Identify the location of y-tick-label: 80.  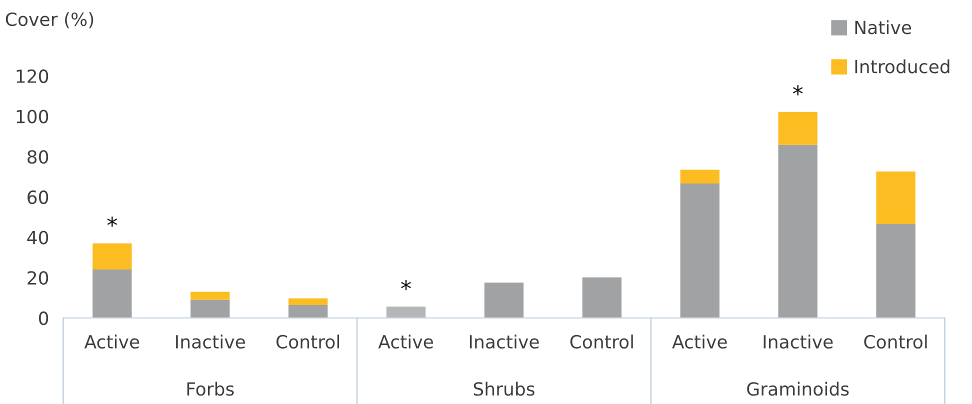
(38, 157).